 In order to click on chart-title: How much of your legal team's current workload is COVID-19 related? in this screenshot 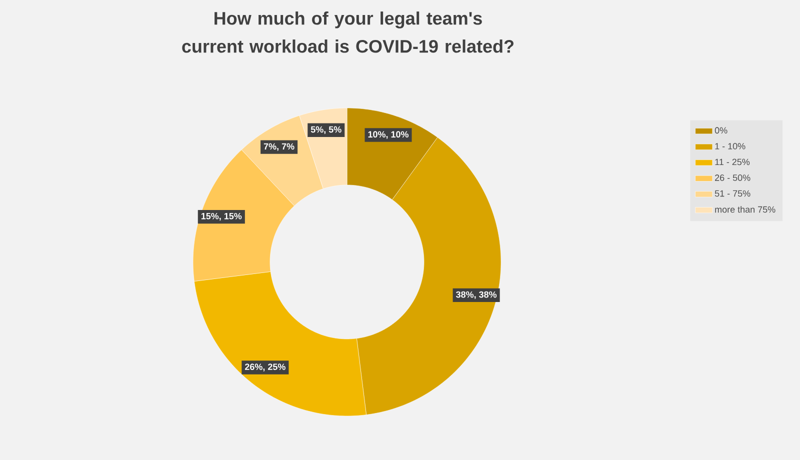, I will do `click(348, 32)`.